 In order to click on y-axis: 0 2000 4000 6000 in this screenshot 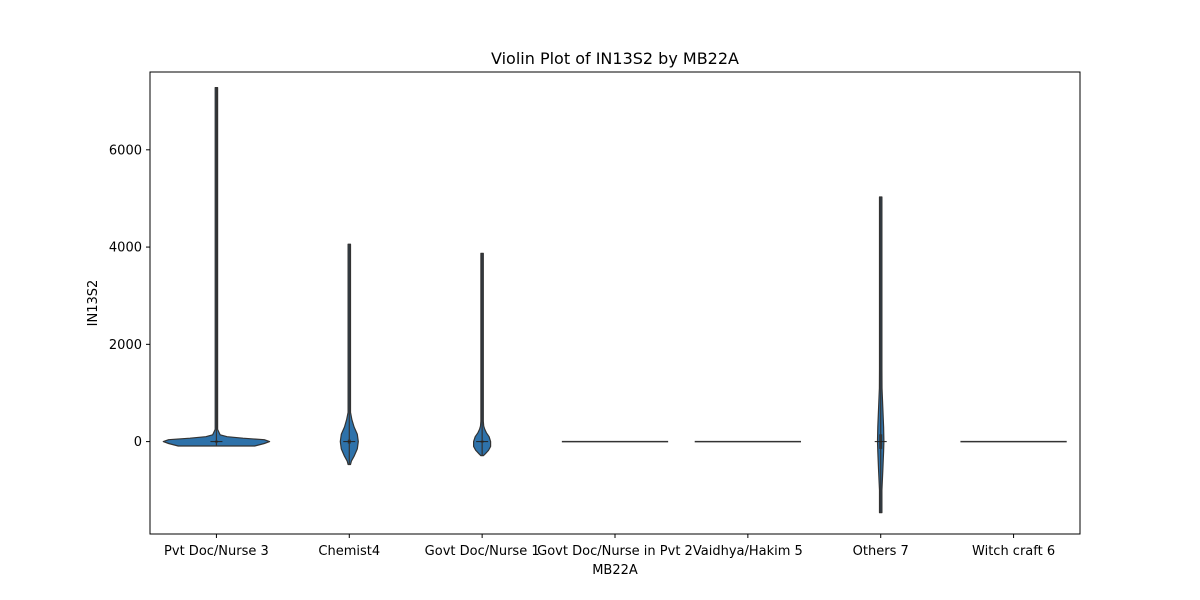, I will do `click(129, 296)`.